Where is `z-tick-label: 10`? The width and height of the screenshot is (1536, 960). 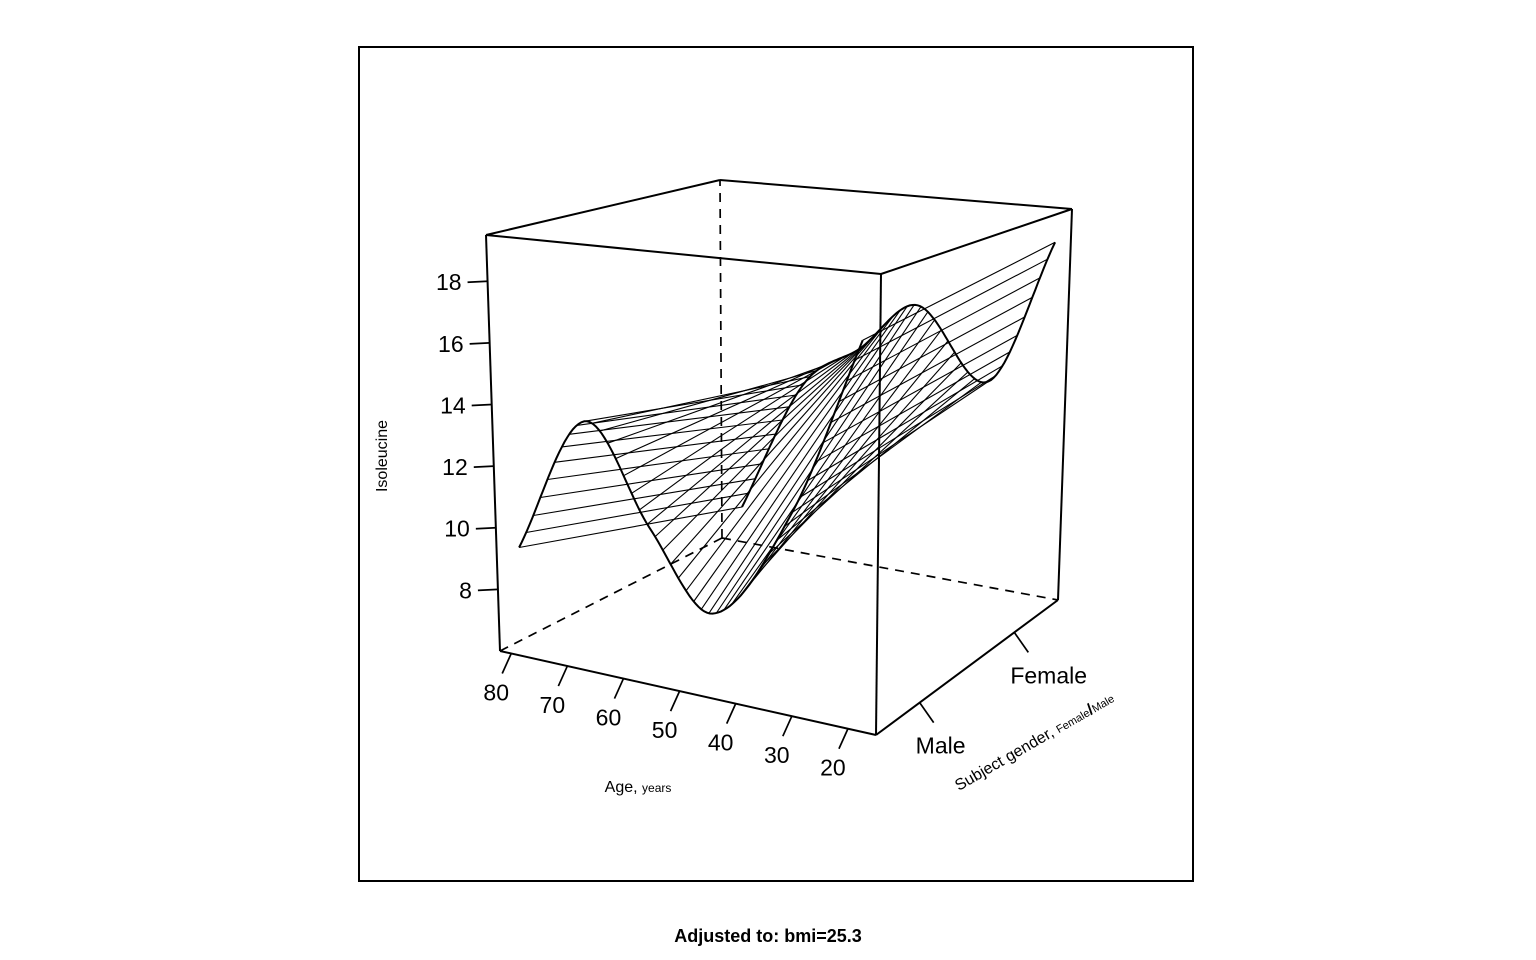
z-tick-label: 10 is located at coordinates (457, 529).